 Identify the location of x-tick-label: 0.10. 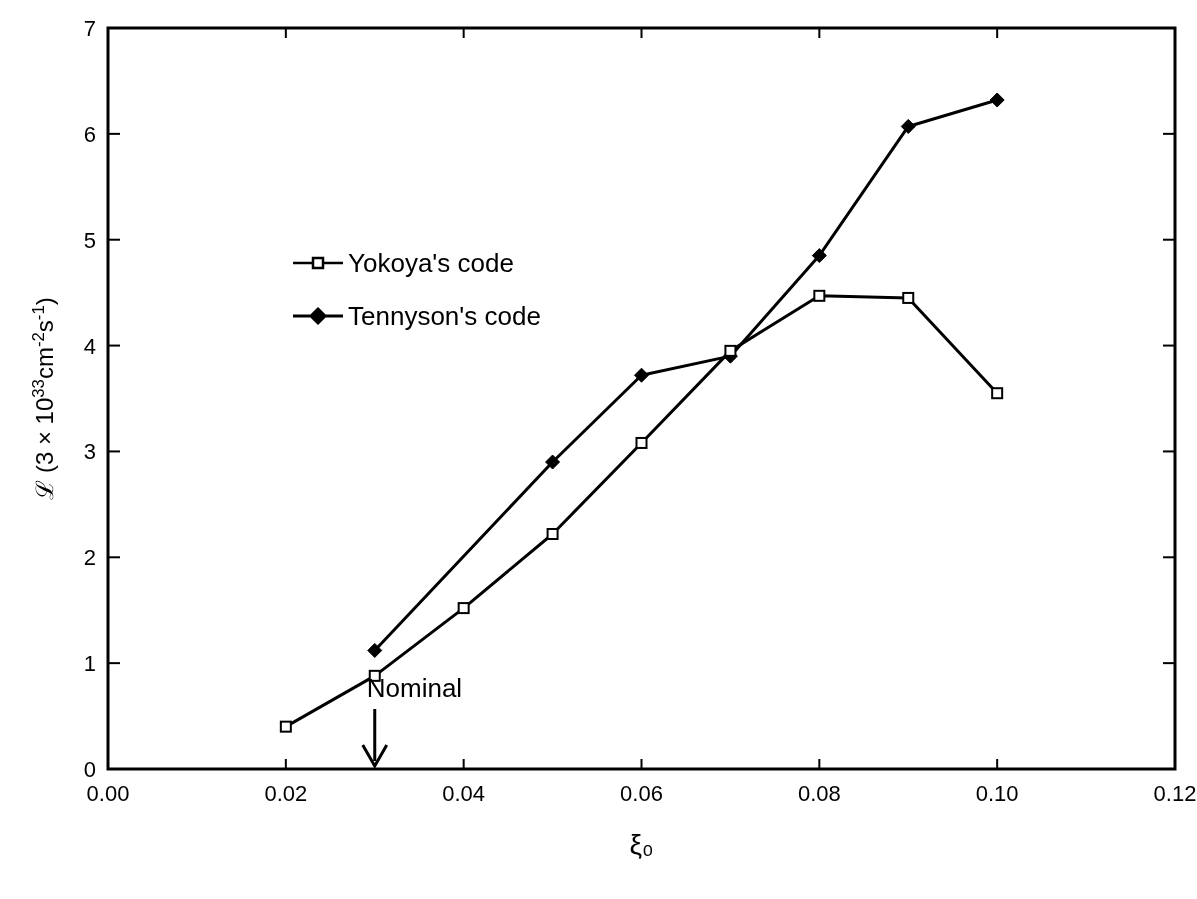
(997, 793).